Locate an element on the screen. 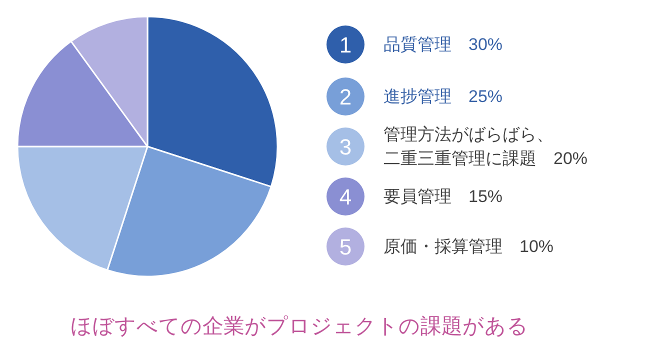 The image size is (664, 360). legend-label: 管理方法がばらばら、二重三重管理に課題 20% is located at coordinates (486, 146).